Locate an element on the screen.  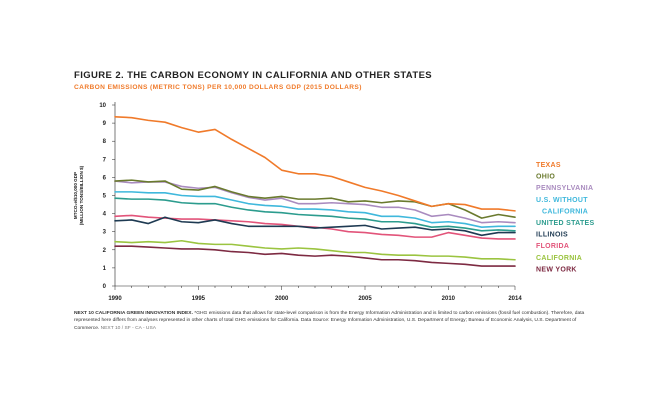
series-line-u-s-without-california is located at coordinates (315, 209).